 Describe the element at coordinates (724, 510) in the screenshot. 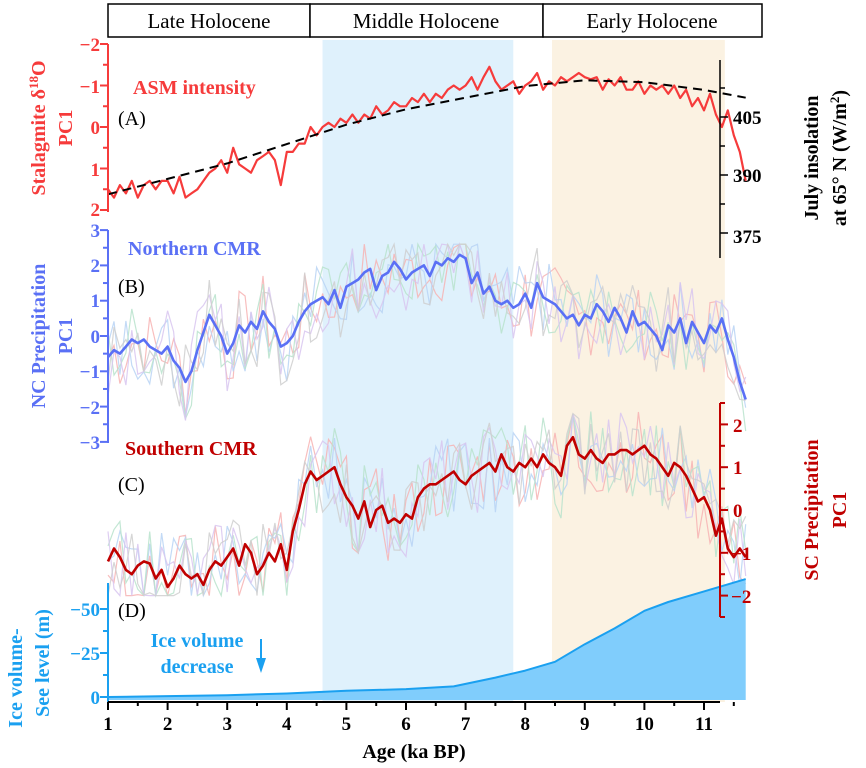

I see `axis-c-ticks` at that location.